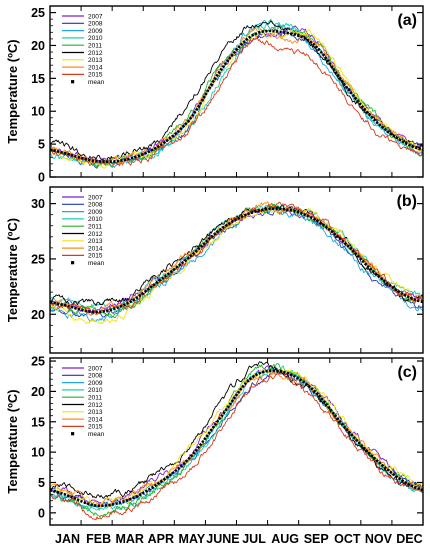 The height and width of the screenshot is (550, 430). What do you see at coordinates (129, 539) in the screenshot?
I see `month-label-mar: MAR` at bounding box center [129, 539].